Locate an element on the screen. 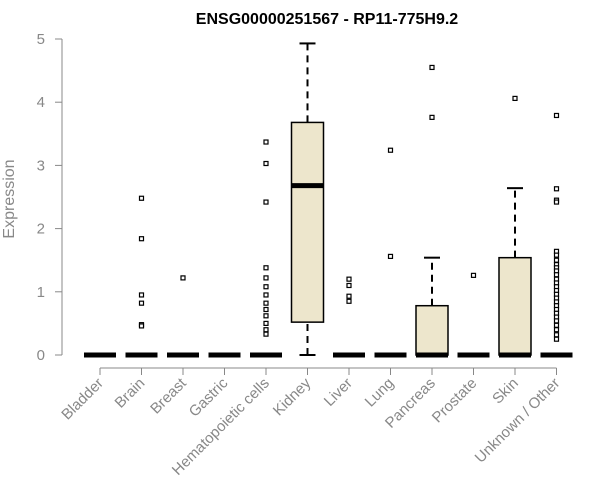 This screenshot has width=600, height=500. x-tick-label: Brain is located at coordinates (130, 393).